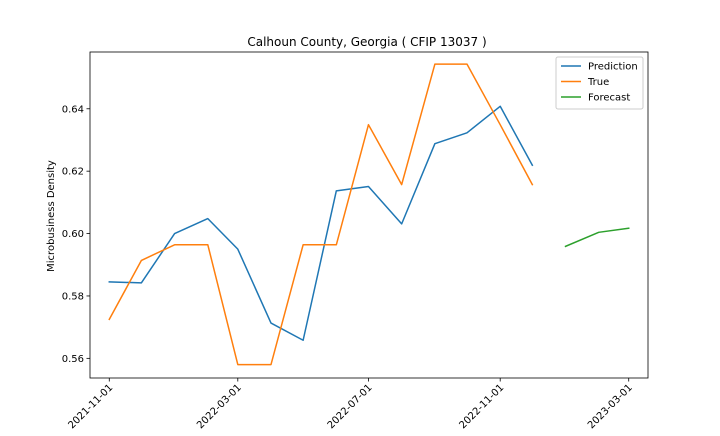 This screenshot has width=720, height=436. What do you see at coordinates (73, 359) in the screenshot?
I see `y-tick-label: 0.56` at bounding box center [73, 359].